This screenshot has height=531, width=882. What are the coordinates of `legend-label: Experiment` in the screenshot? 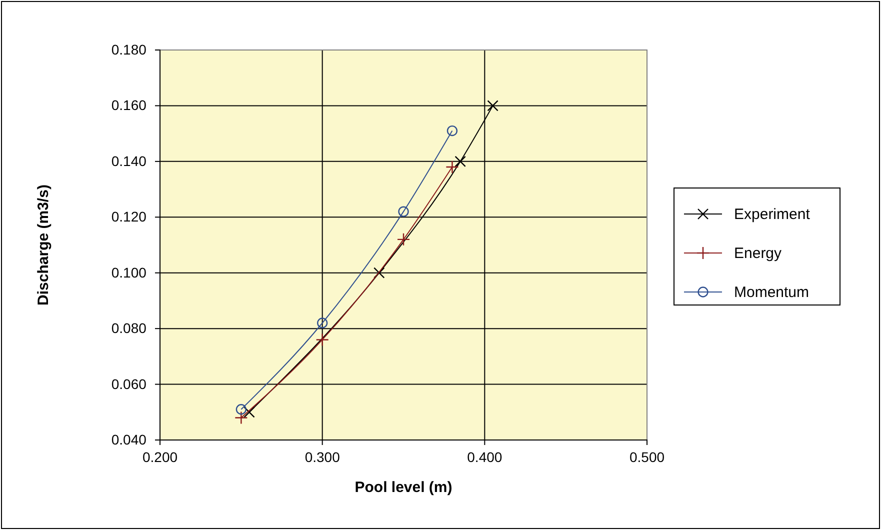 It's located at (772, 214).